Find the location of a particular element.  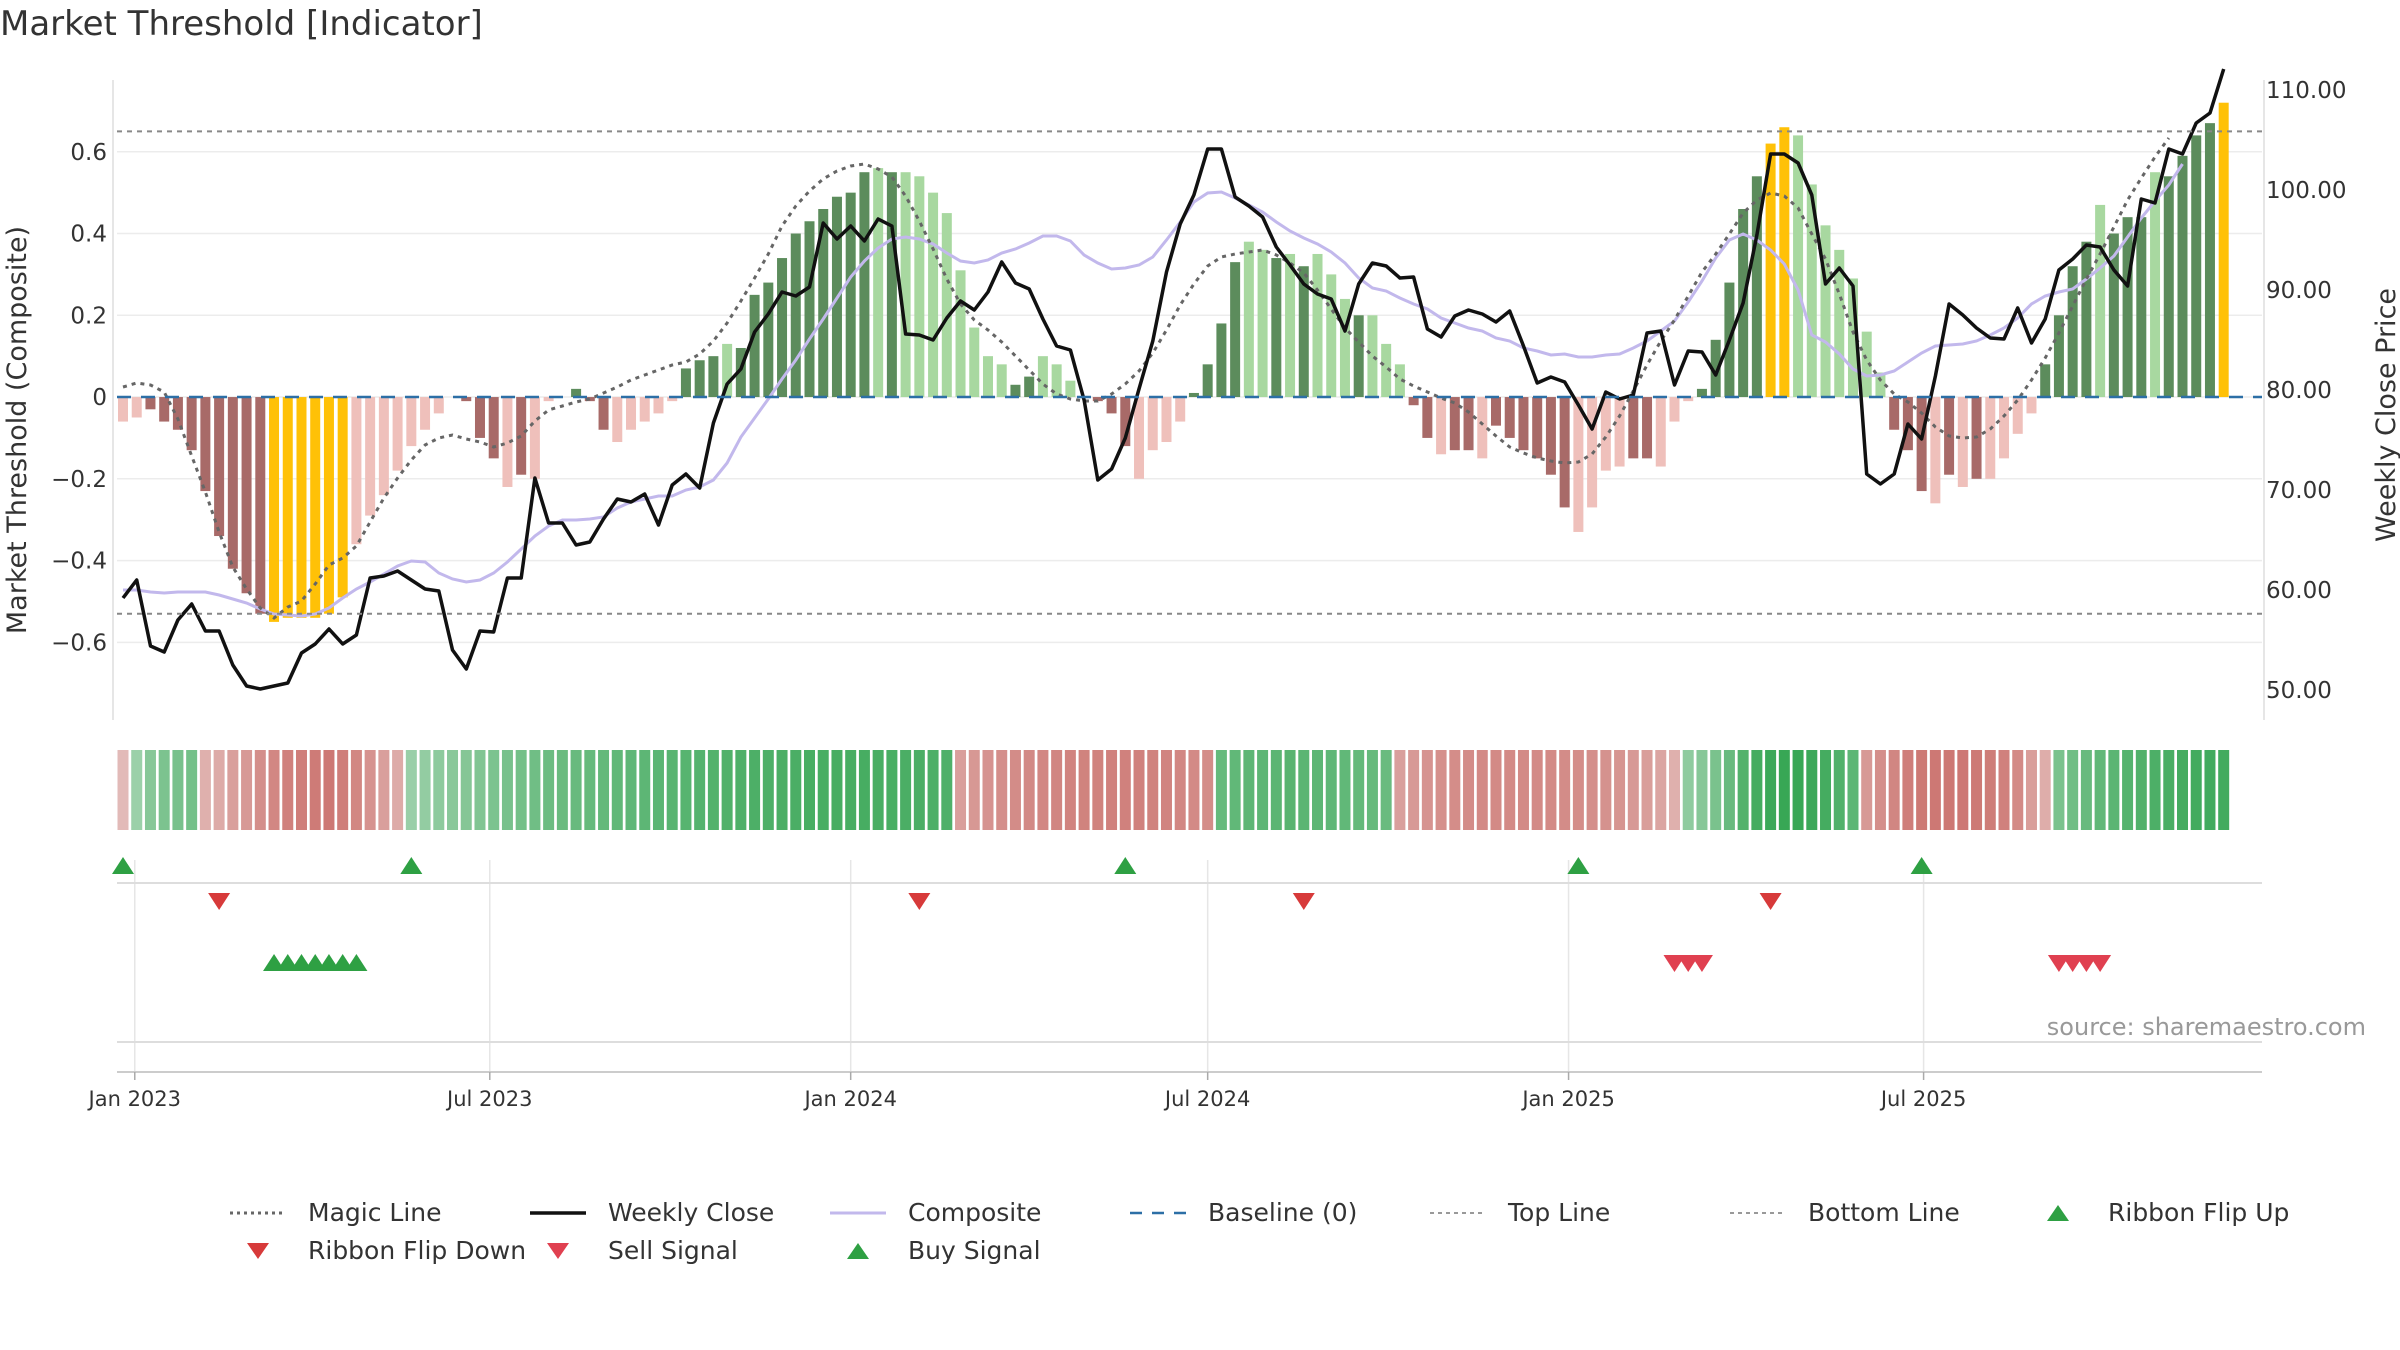

legend-label: Ribbon Flip Down is located at coordinates (417, 1250).